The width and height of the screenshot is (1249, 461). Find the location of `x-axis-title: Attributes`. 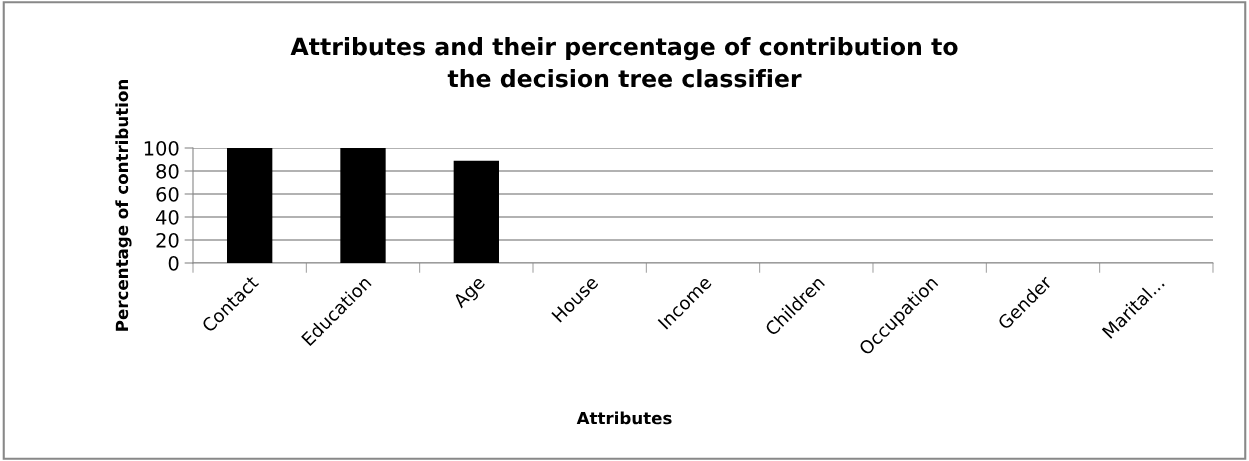

x-axis-title: Attributes is located at coordinates (624, 418).